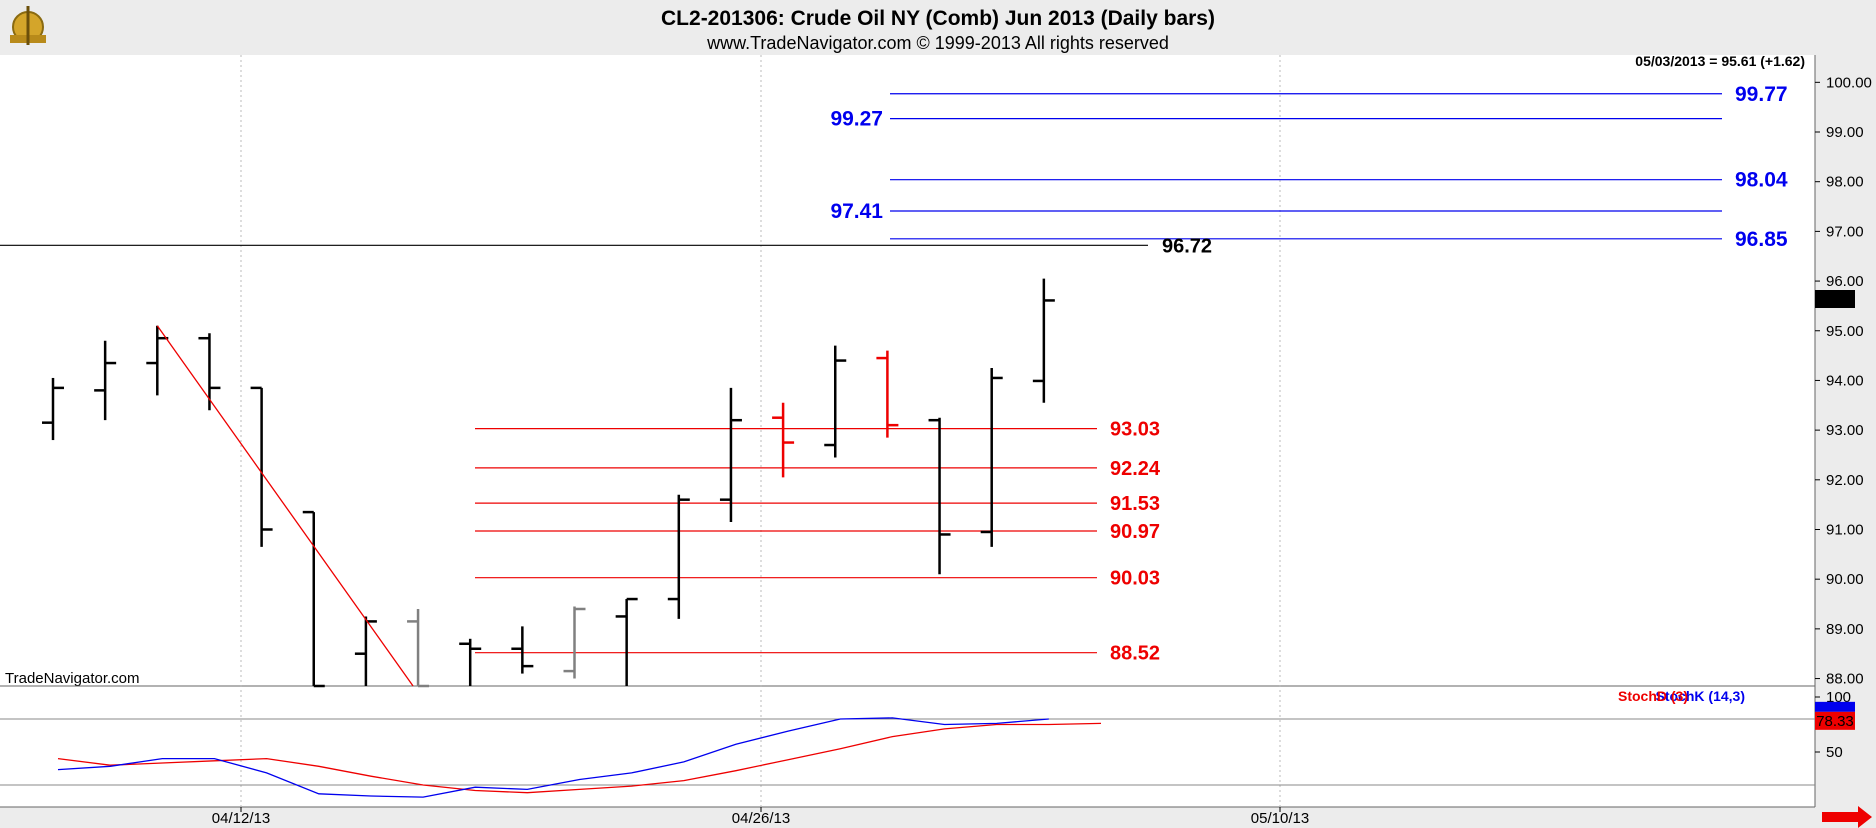 The image size is (1876, 828). I want to click on stochd-last-tag, so click(1835, 720).